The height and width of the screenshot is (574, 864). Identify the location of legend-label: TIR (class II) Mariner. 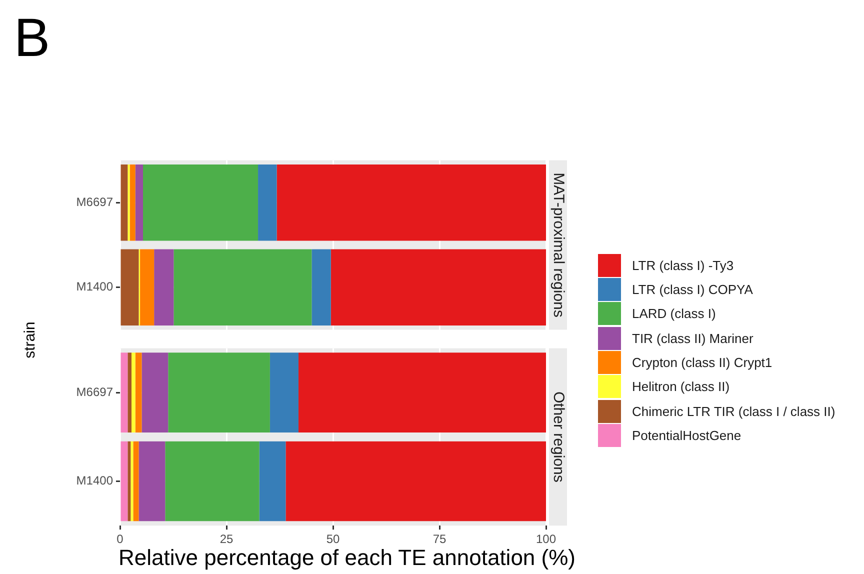
(693, 338).